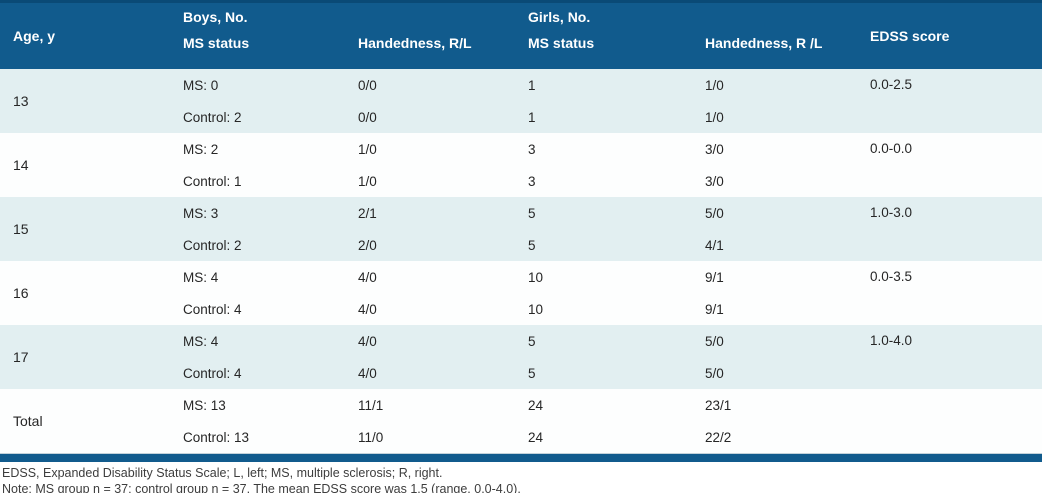 The width and height of the screenshot is (1042, 493). Describe the element at coordinates (85, 35) in the screenshot. I see `column-header-age: Age, y` at that location.